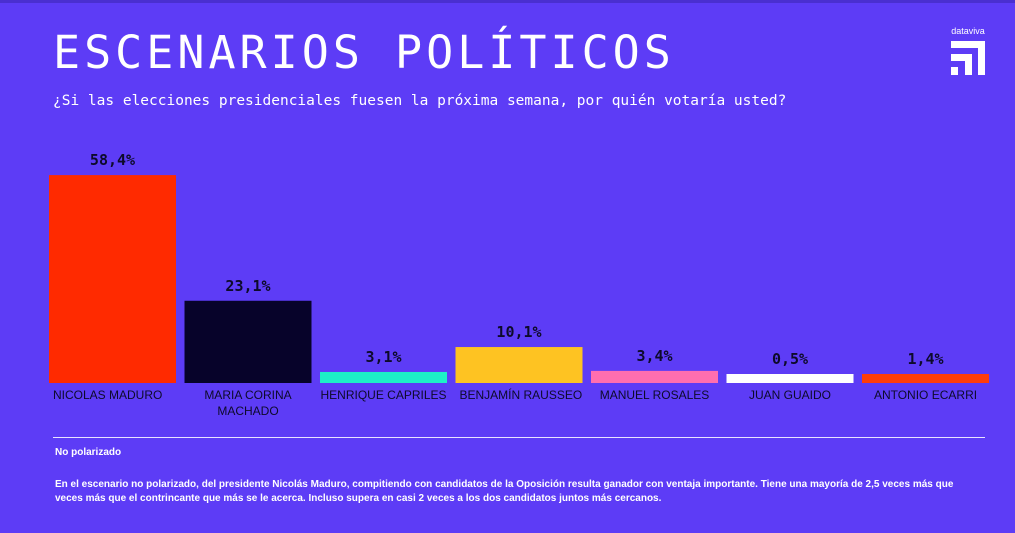  Describe the element at coordinates (88, 452) in the screenshot. I see `note-title: No polarizado` at that location.